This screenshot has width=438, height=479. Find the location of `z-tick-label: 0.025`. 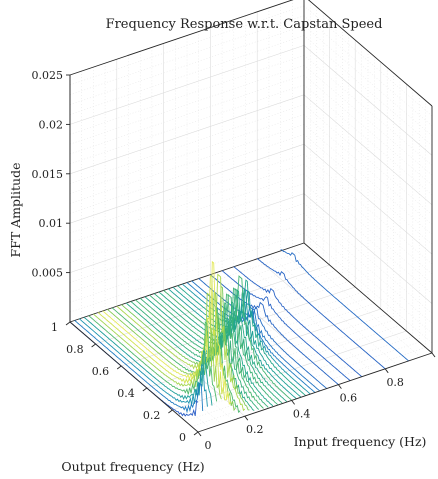

z-tick-label: 0.025 is located at coordinates (48, 75).